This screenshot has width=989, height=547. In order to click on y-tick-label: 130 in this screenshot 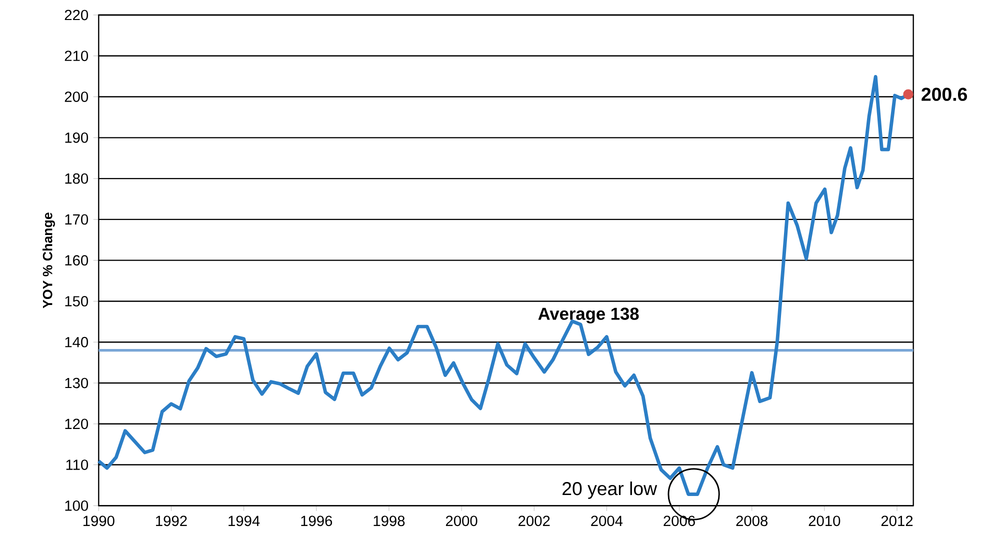, I will do `click(76, 383)`.